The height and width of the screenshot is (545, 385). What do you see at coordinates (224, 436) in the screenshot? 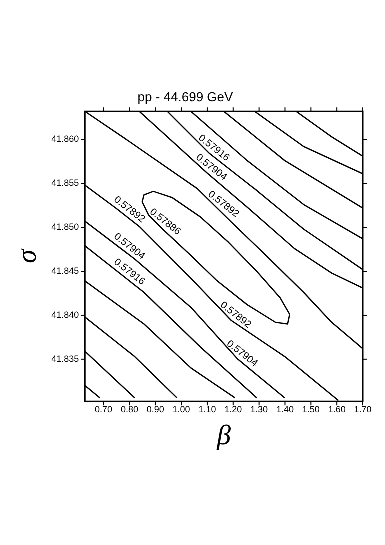
I see `x-axis-title: β` at bounding box center [224, 436].